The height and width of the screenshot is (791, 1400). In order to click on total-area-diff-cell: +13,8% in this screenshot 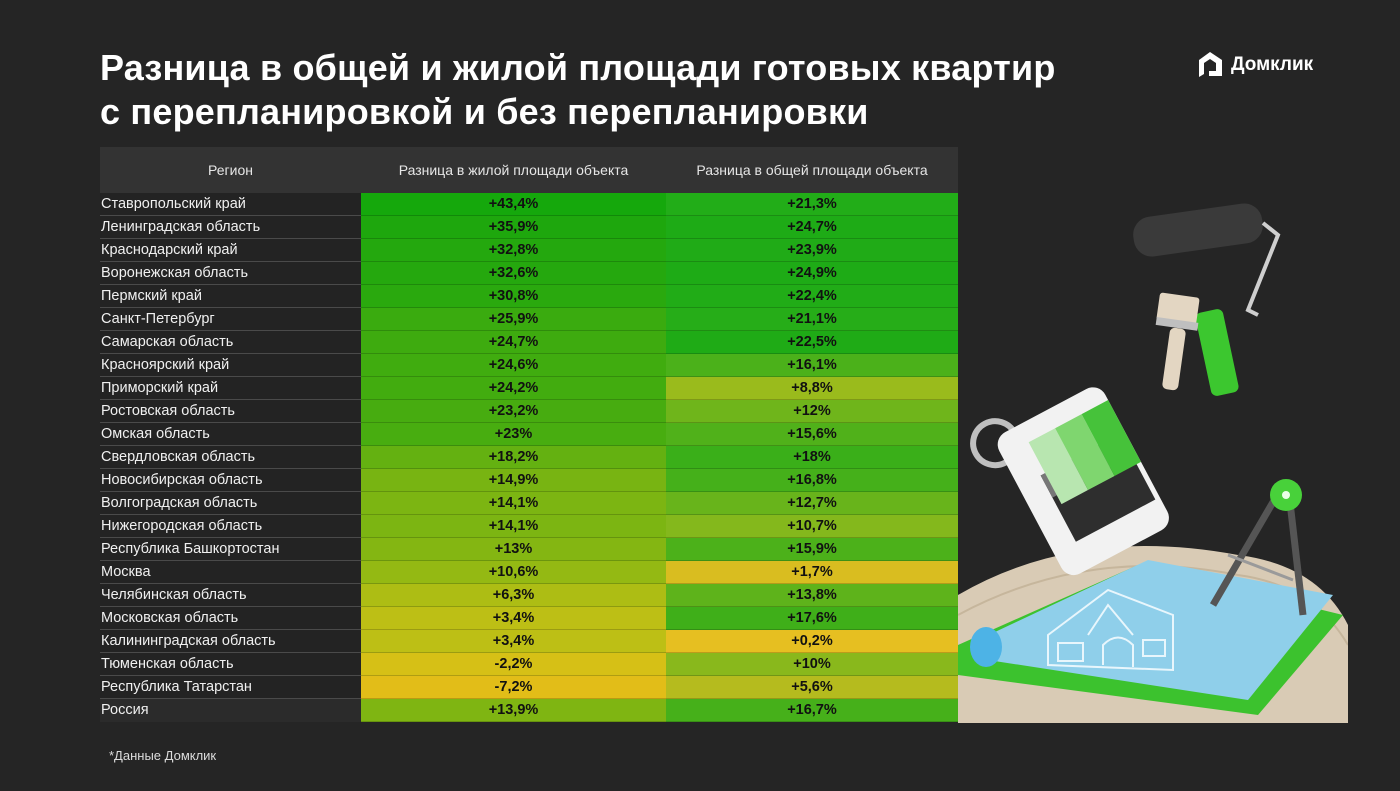, I will do `click(812, 595)`.